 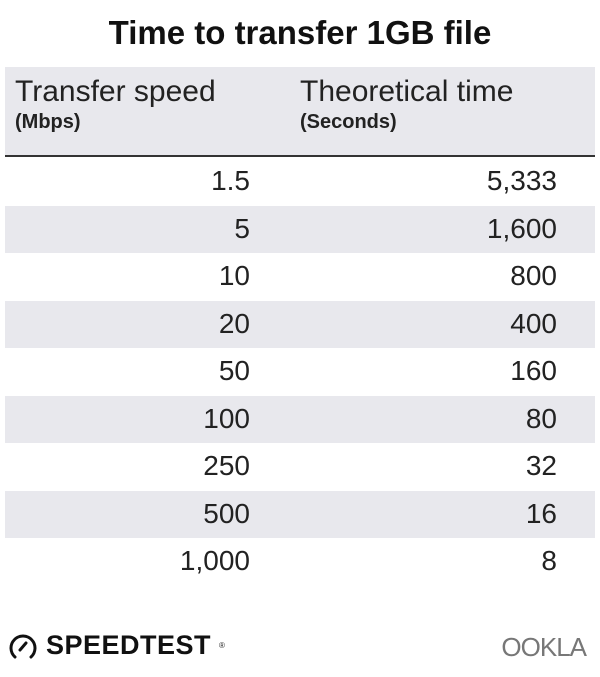 What do you see at coordinates (226, 513) in the screenshot?
I see `speed-cell: 500` at bounding box center [226, 513].